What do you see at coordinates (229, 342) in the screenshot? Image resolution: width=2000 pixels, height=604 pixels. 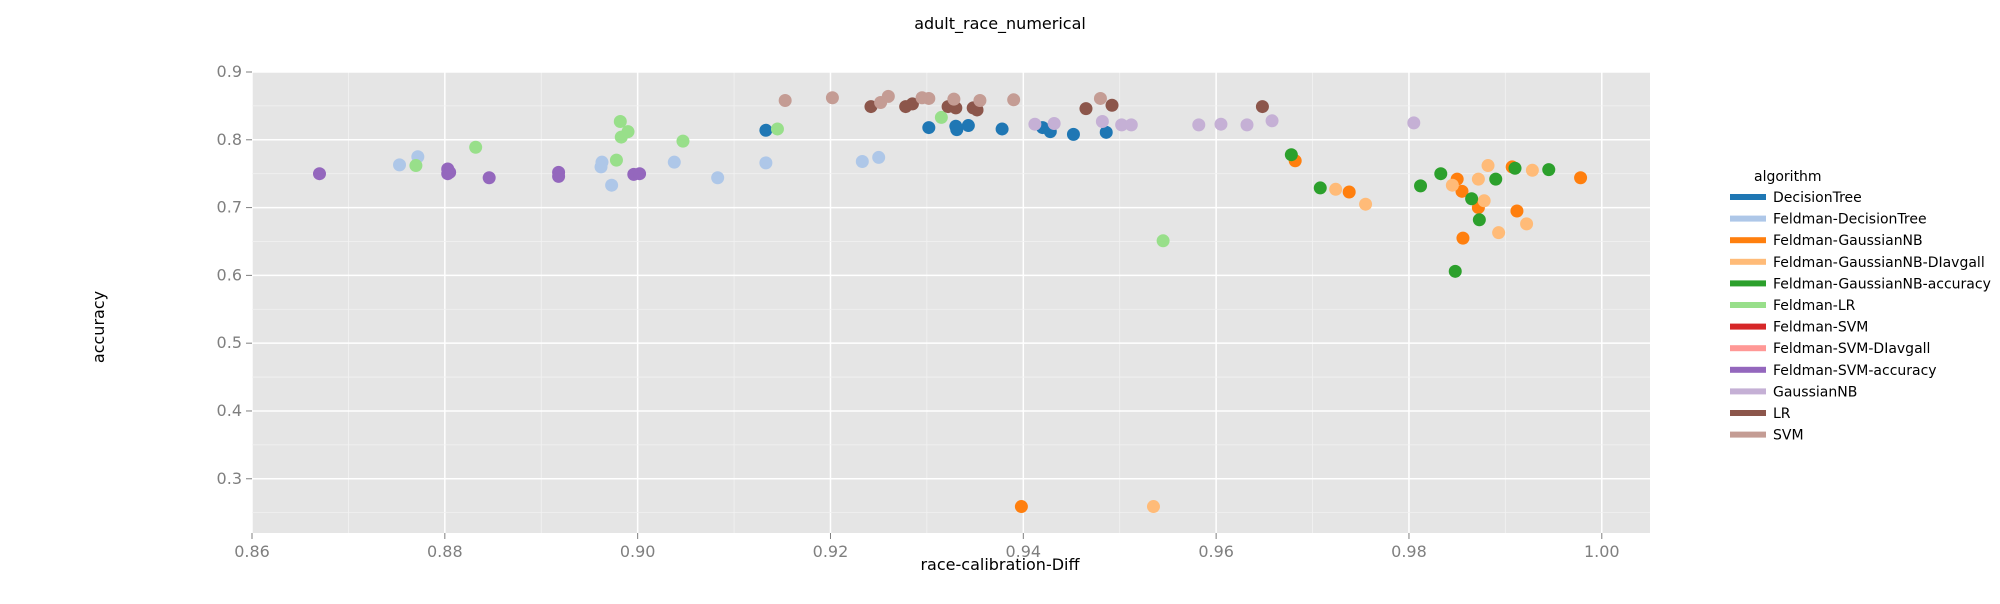 I see `y-tick-label: 0.5` at bounding box center [229, 342].